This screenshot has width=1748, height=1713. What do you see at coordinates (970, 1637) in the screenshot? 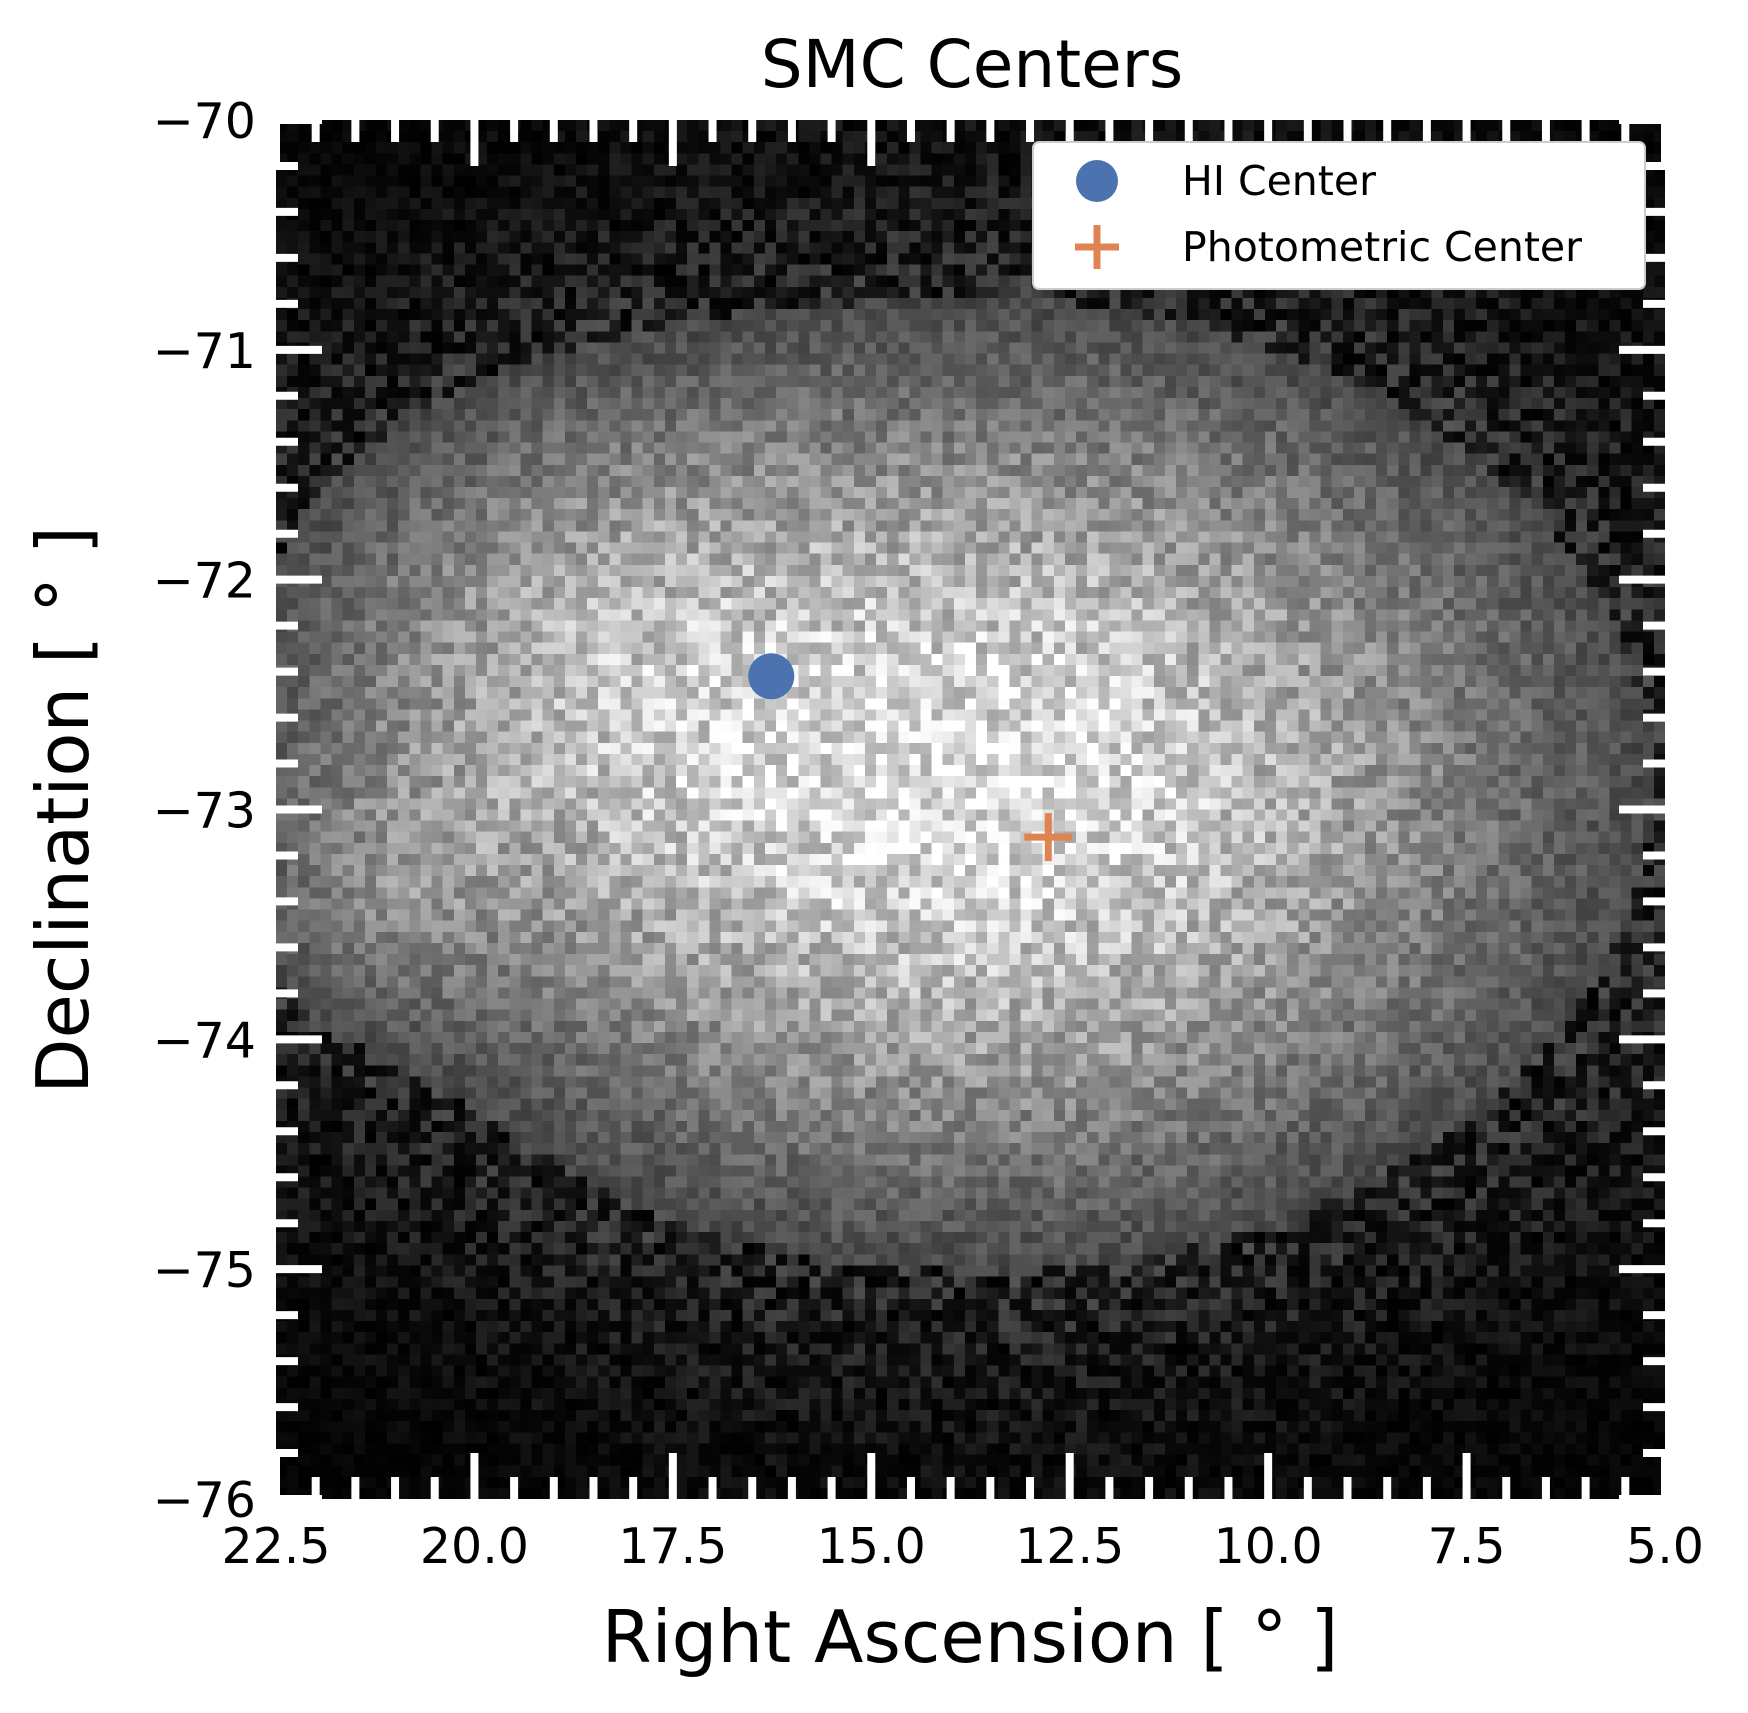
I see `x-axis-label: Right Ascension [ ° ]` at bounding box center [970, 1637].